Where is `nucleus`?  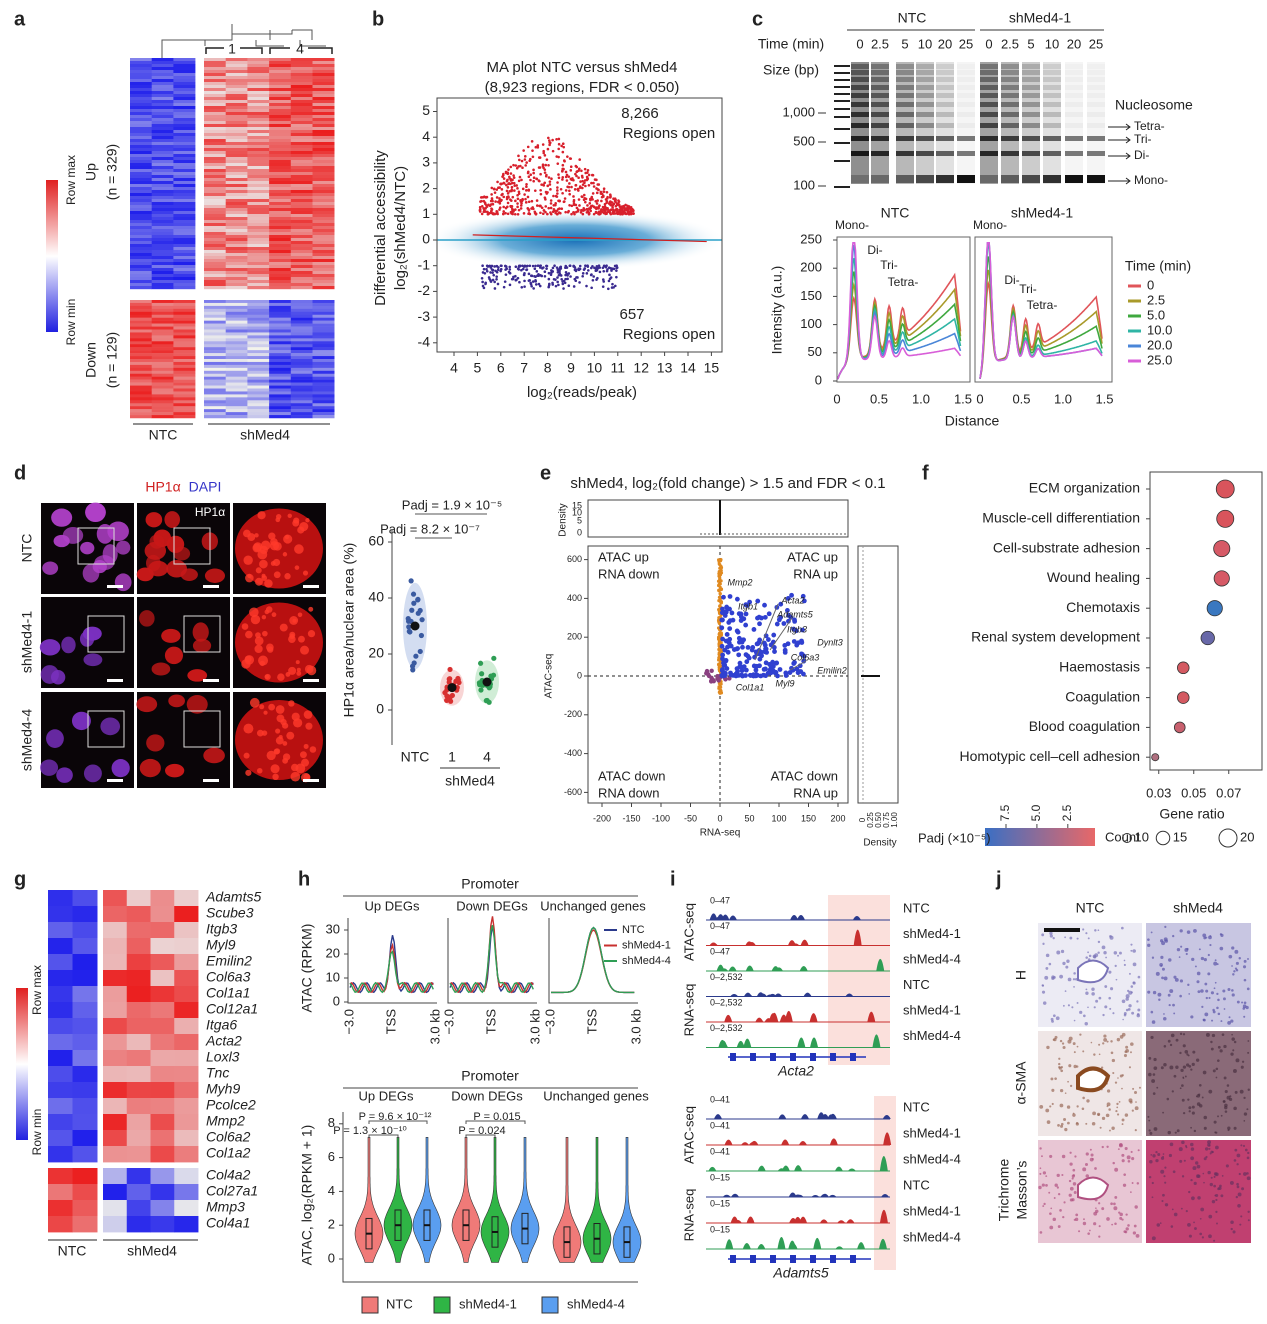
nucleus is located at coordinates (50, 568).